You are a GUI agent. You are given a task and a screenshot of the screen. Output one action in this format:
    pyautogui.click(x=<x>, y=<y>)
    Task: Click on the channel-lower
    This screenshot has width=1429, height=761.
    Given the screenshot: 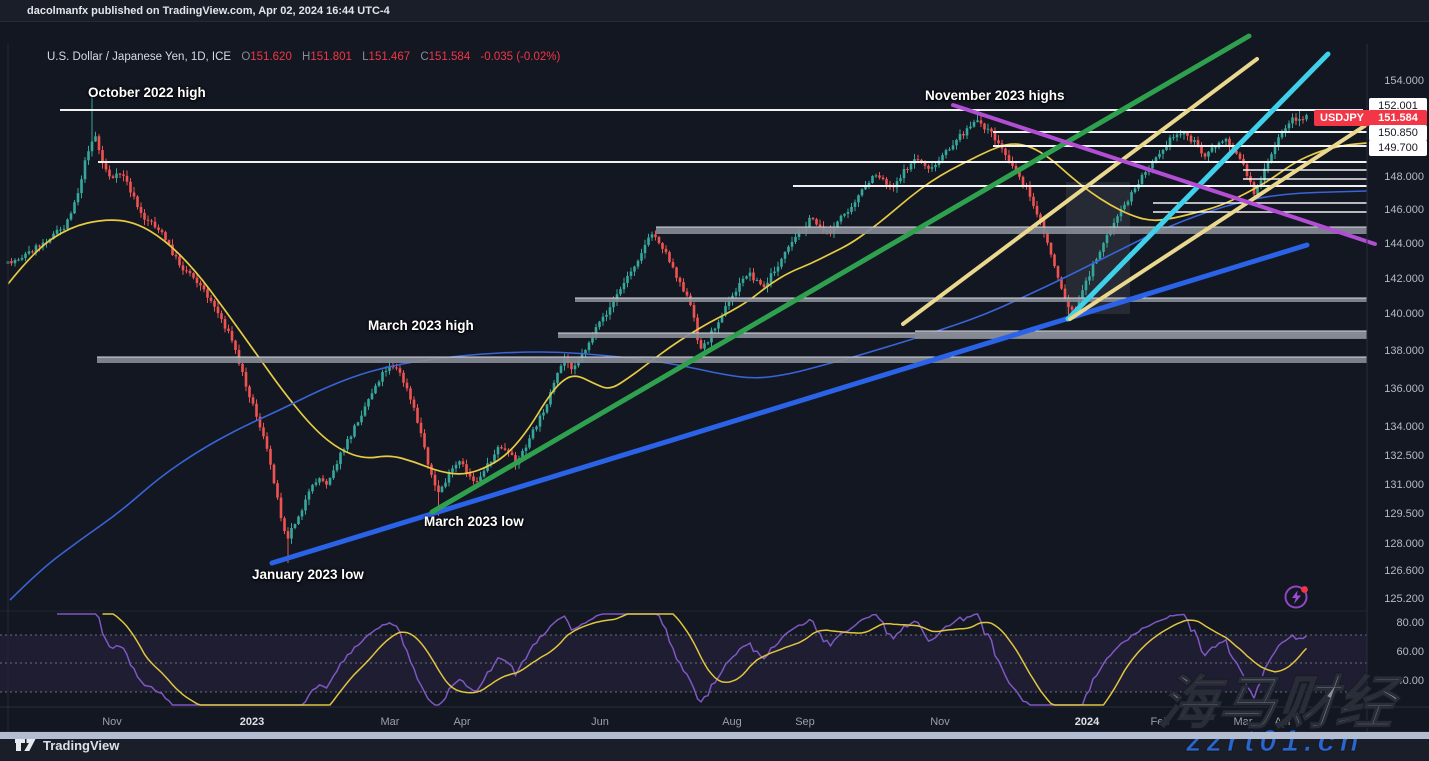 What is the action you would take?
    pyautogui.click(x=1218, y=222)
    